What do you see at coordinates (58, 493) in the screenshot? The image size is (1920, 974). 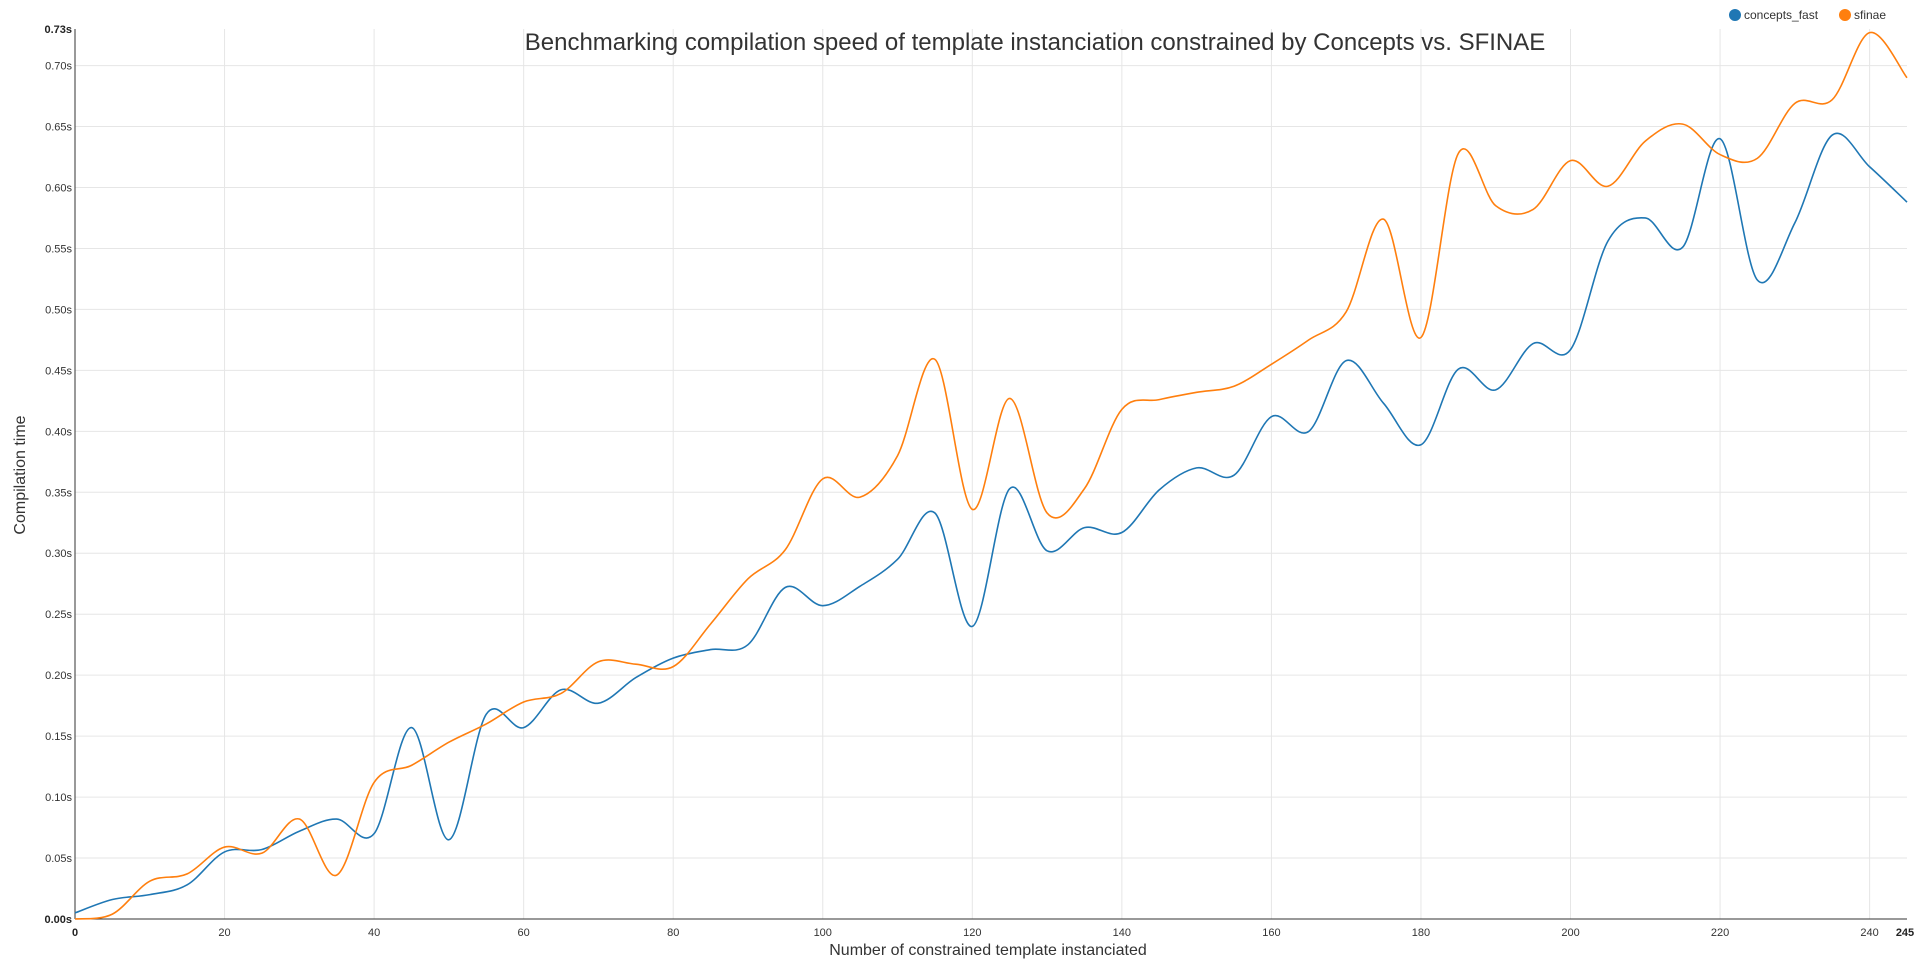 I see `y-tick-label: 0.35s` at bounding box center [58, 493].